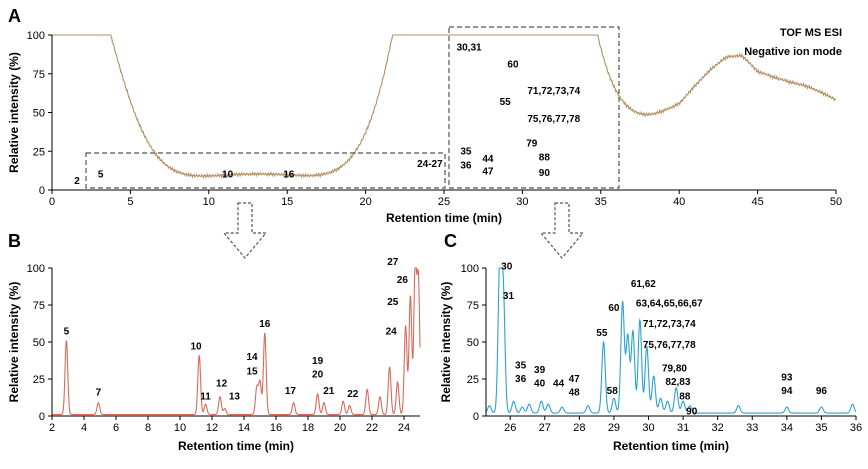  I want to click on panel-c-y-tick-label: 50, so click(473, 343).